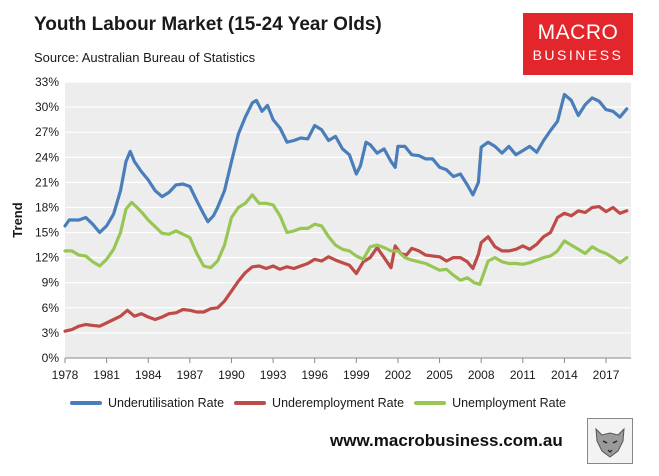 The width and height of the screenshot is (659, 476). Describe the element at coordinates (47, 82) in the screenshot. I see `y-tick-label: 33%` at that location.